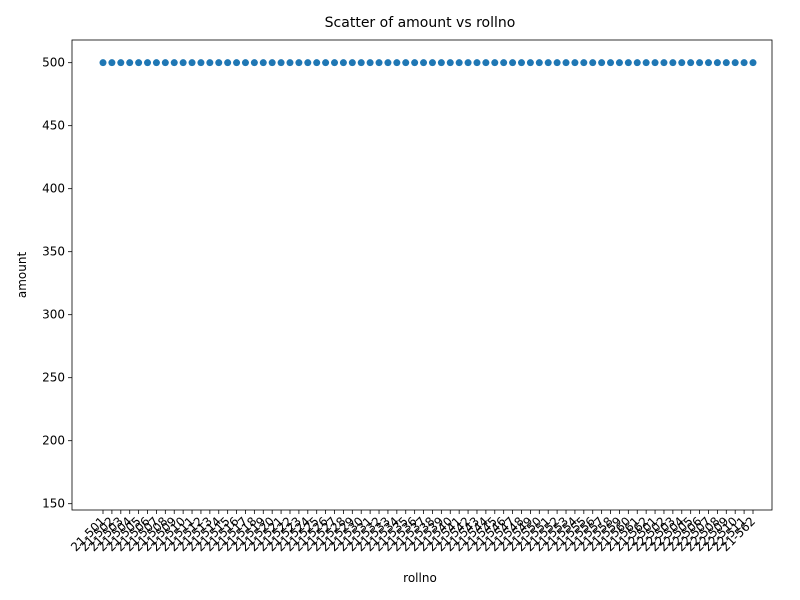 The image size is (800, 600). What do you see at coordinates (53, 252) in the screenshot?
I see `y-tick-label: 350` at bounding box center [53, 252].